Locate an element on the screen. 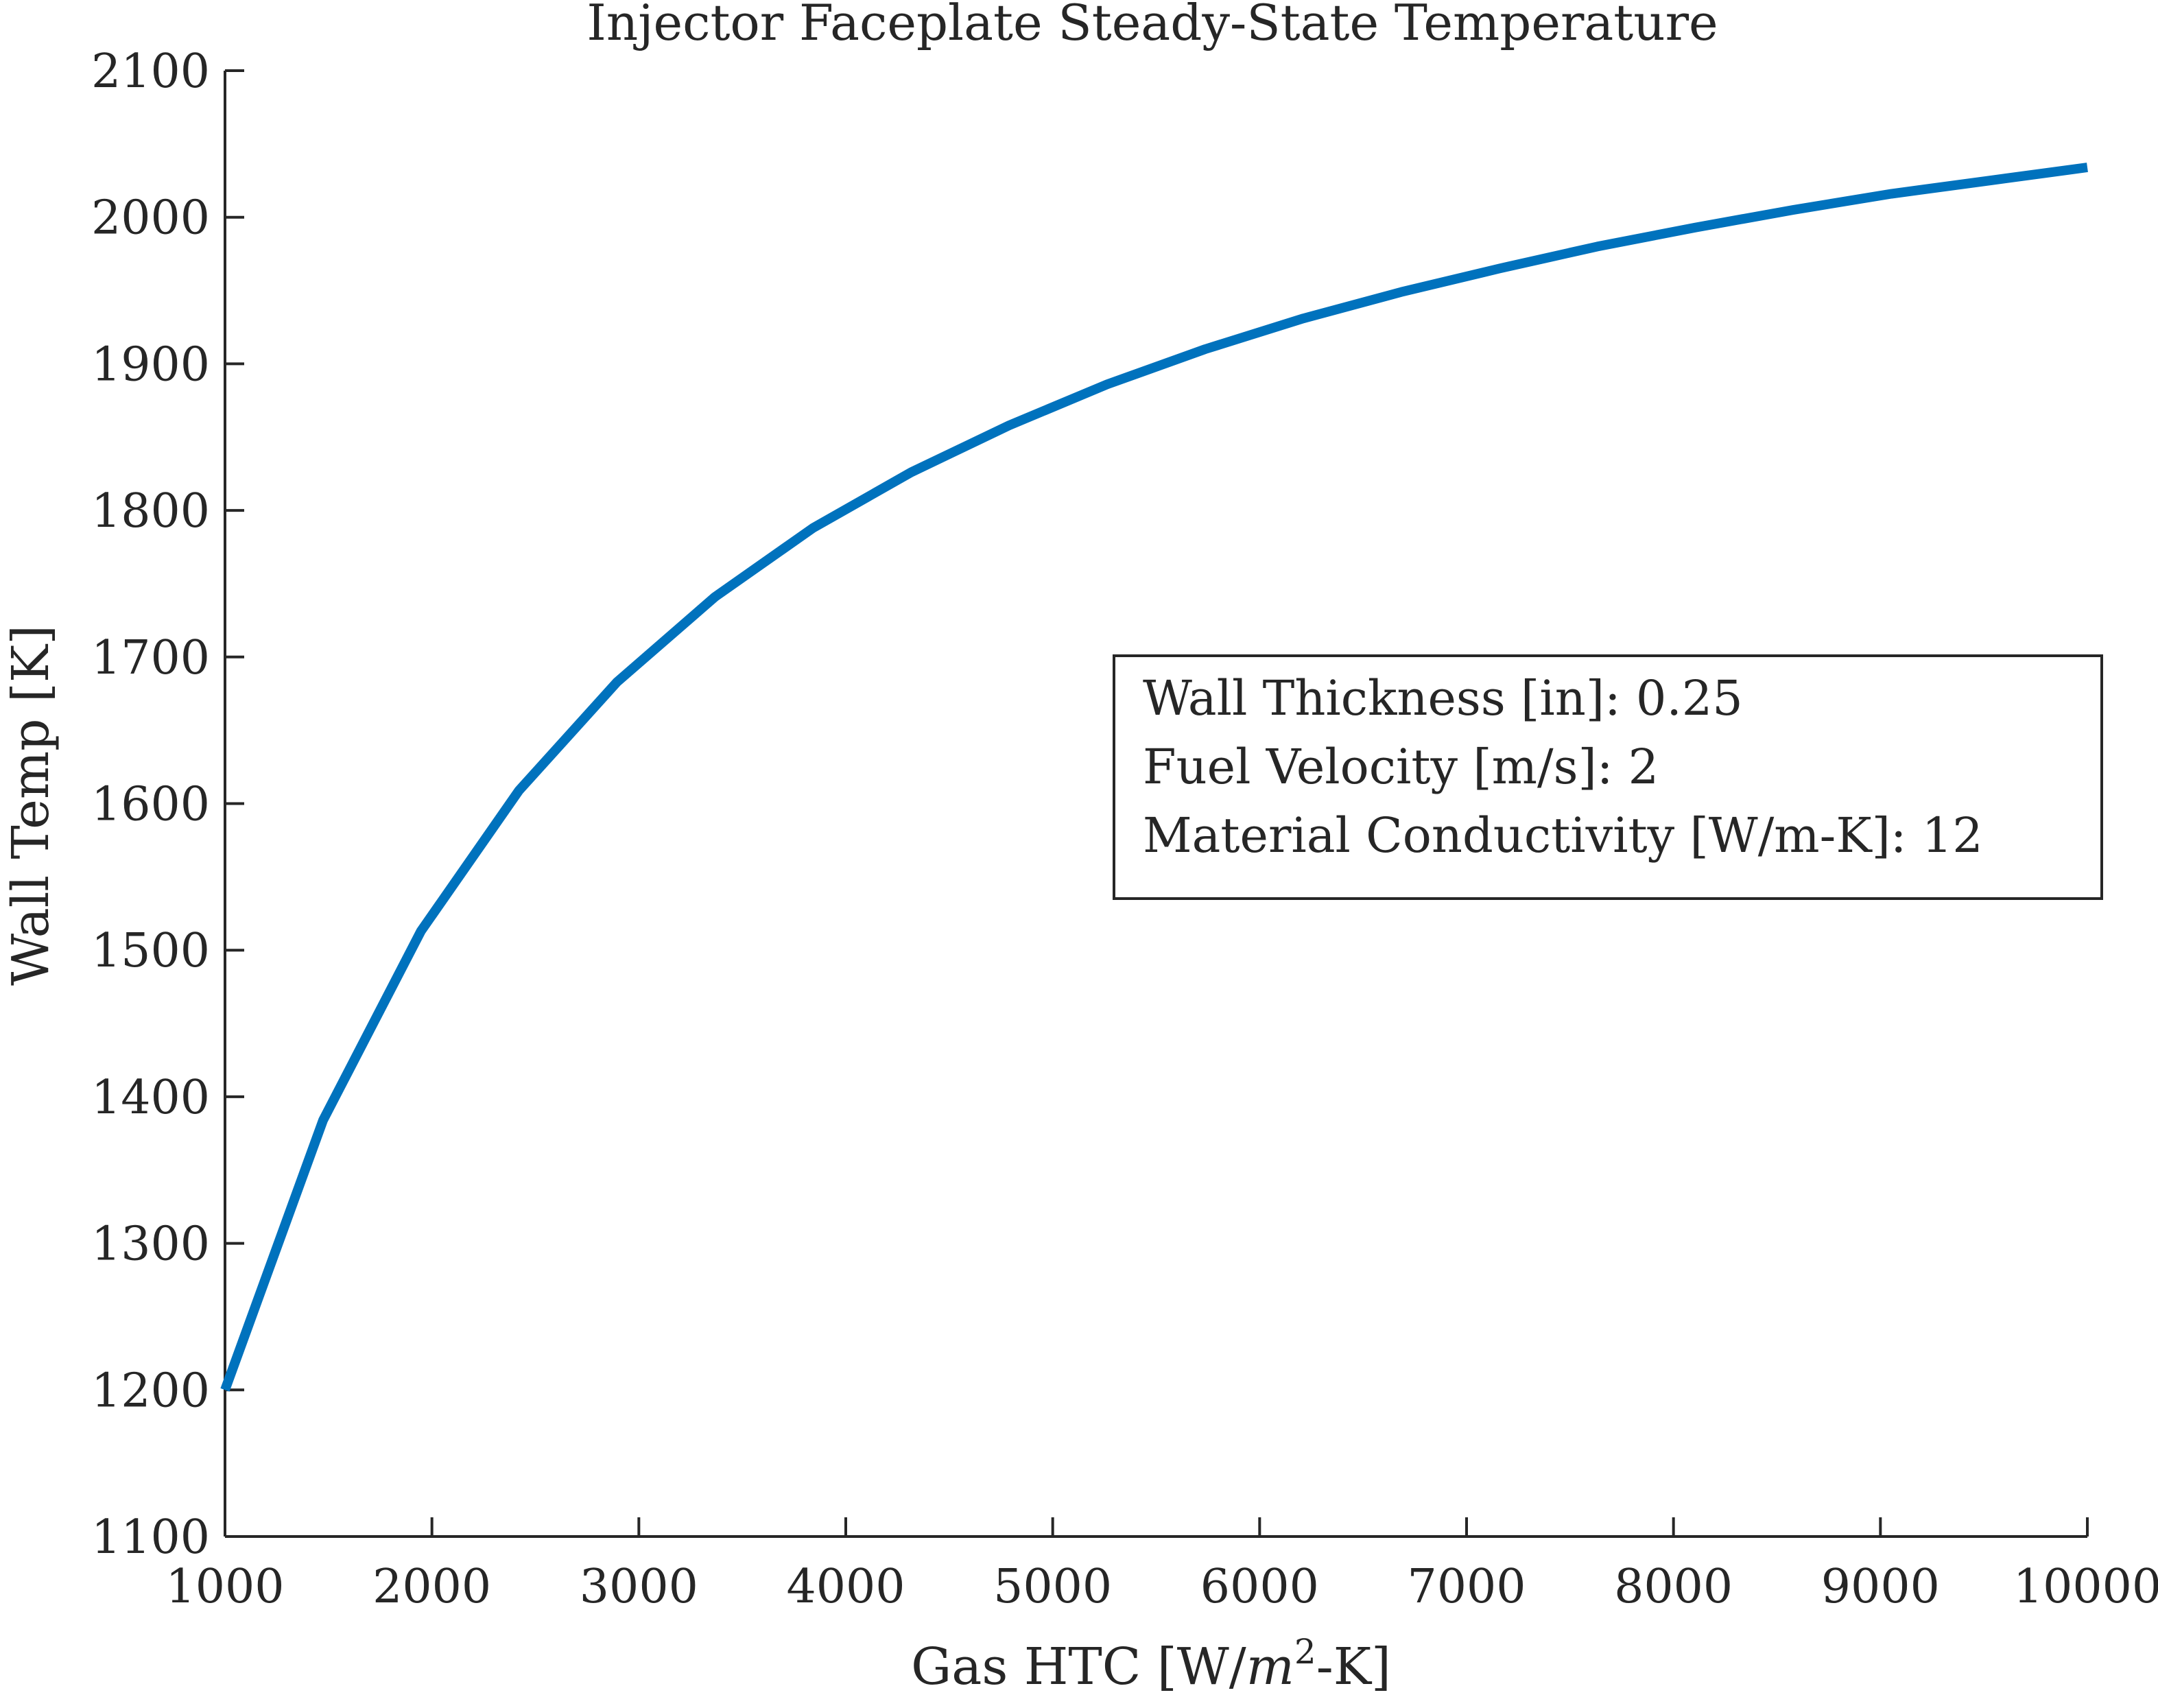  x-axis-label: Gas HTC [W/m2-K] is located at coordinates (1151, 1664).